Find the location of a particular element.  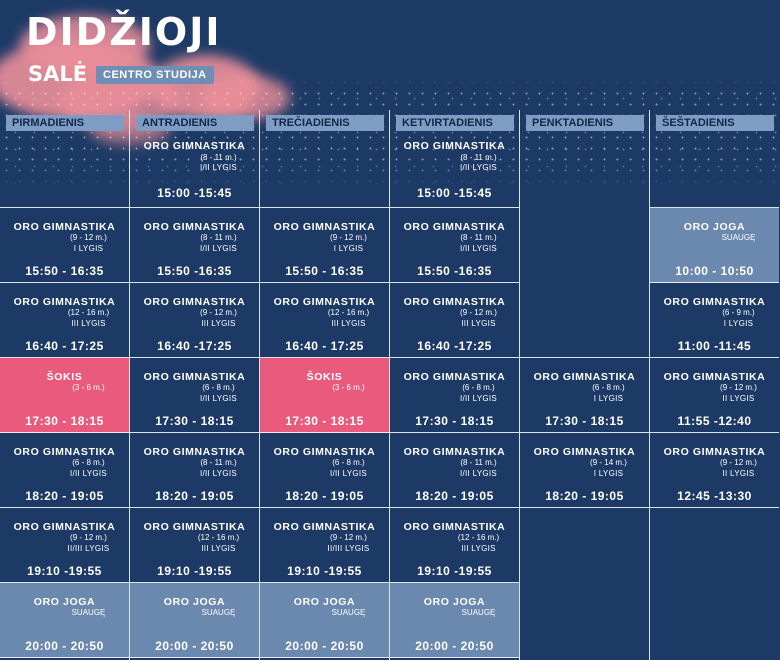

class-time: 11:00 -11:45 is located at coordinates (714, 346).